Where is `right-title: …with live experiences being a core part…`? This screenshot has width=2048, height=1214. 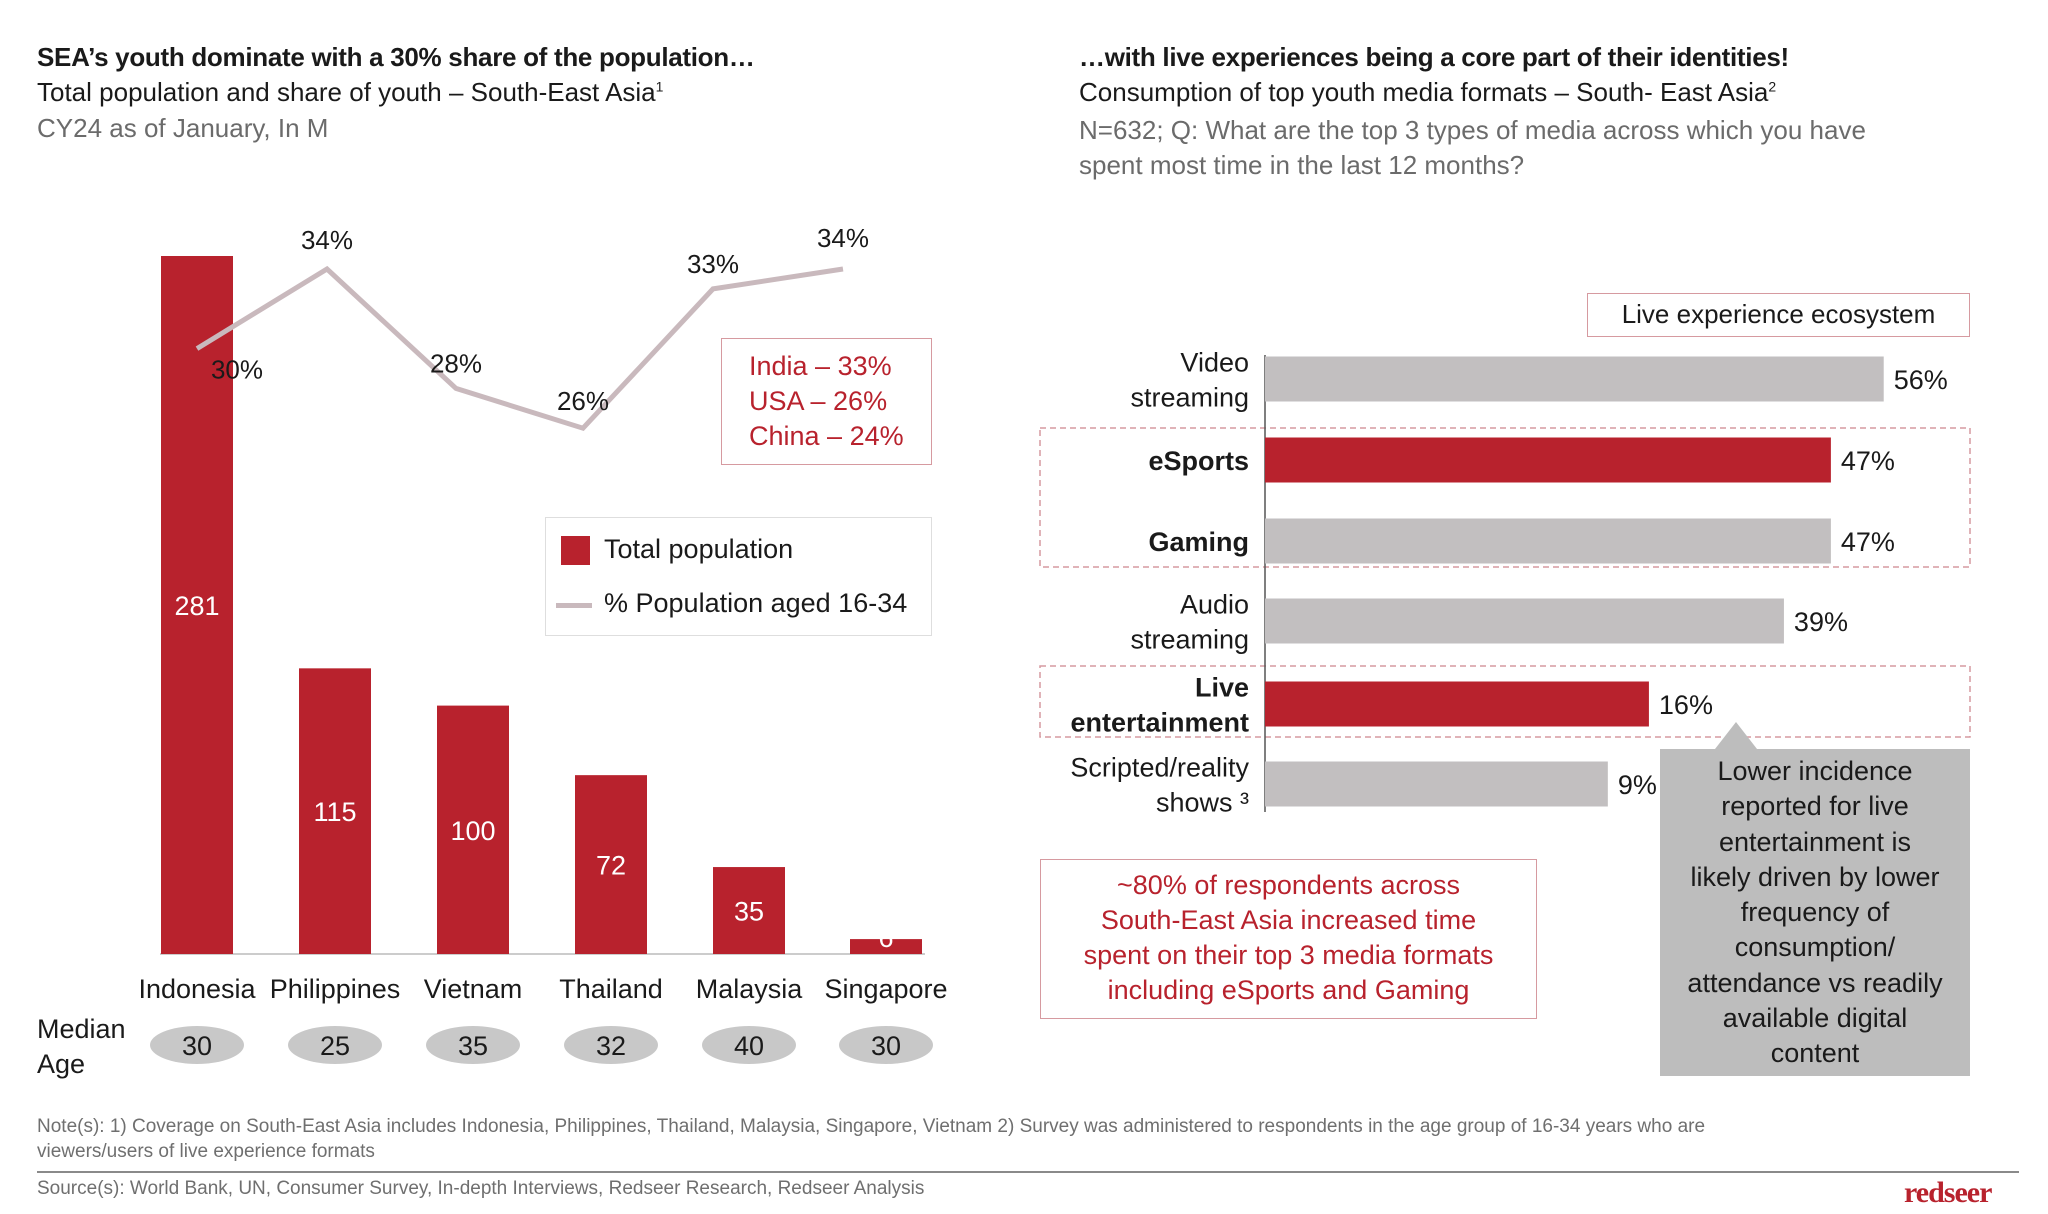
right-title: …with live experiences being a core part… is located at coordinates (1434, 57).